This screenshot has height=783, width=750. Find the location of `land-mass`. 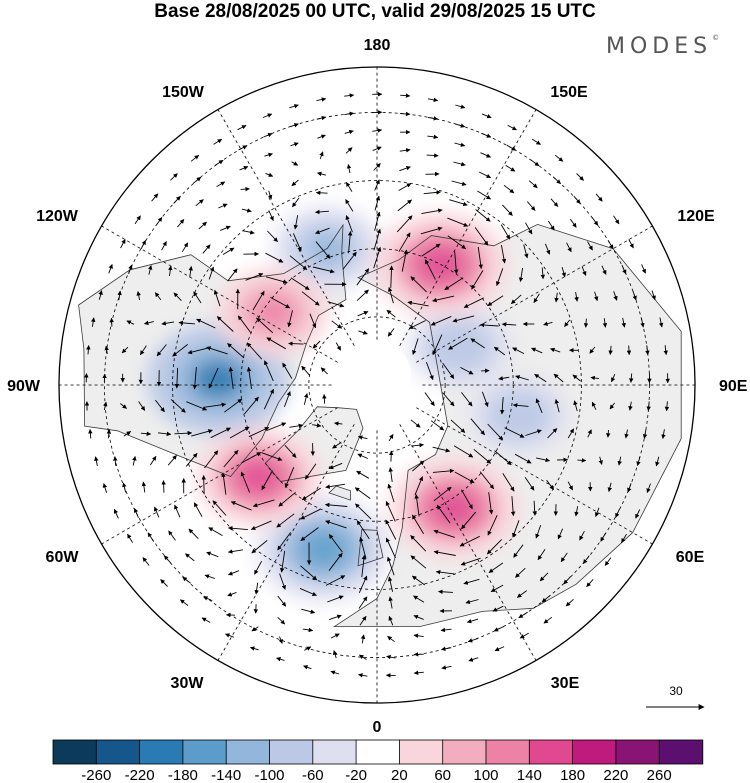

land-mass is located at coordinates (340, 493).